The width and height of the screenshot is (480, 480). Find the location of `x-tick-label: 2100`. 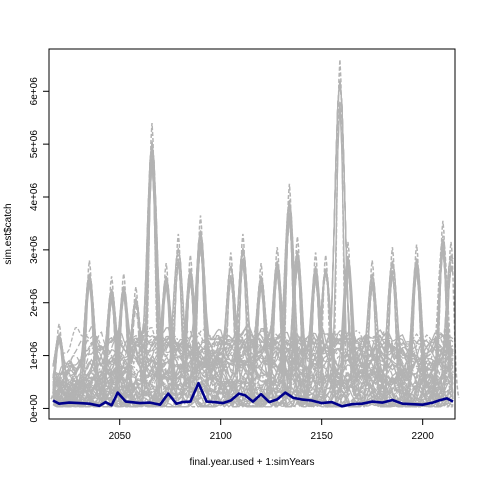

x-tick-label: 2100 is located at coordinates (221, 436).